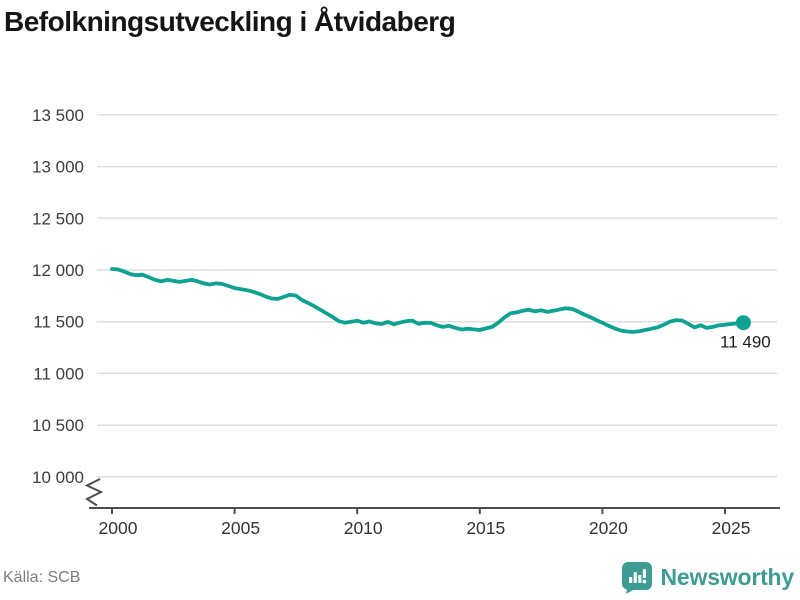 This screenshot has width=800, height=600. I want to click on axis-break-icon, so click(94, 492).